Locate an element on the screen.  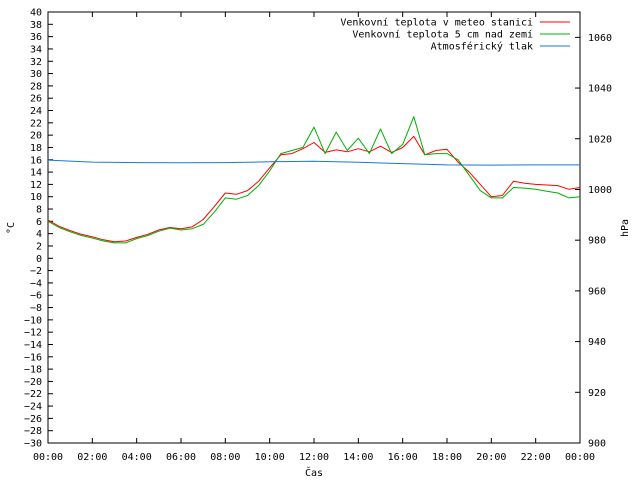
y2-tick-label: 900 is located at coordinates (597, 444).